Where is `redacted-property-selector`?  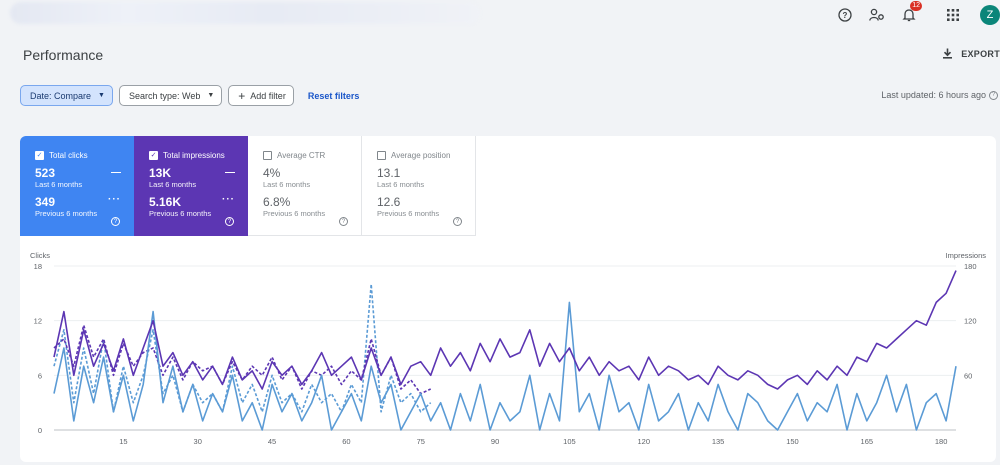
redacted-property-selector is located at coordinates (245, 13).